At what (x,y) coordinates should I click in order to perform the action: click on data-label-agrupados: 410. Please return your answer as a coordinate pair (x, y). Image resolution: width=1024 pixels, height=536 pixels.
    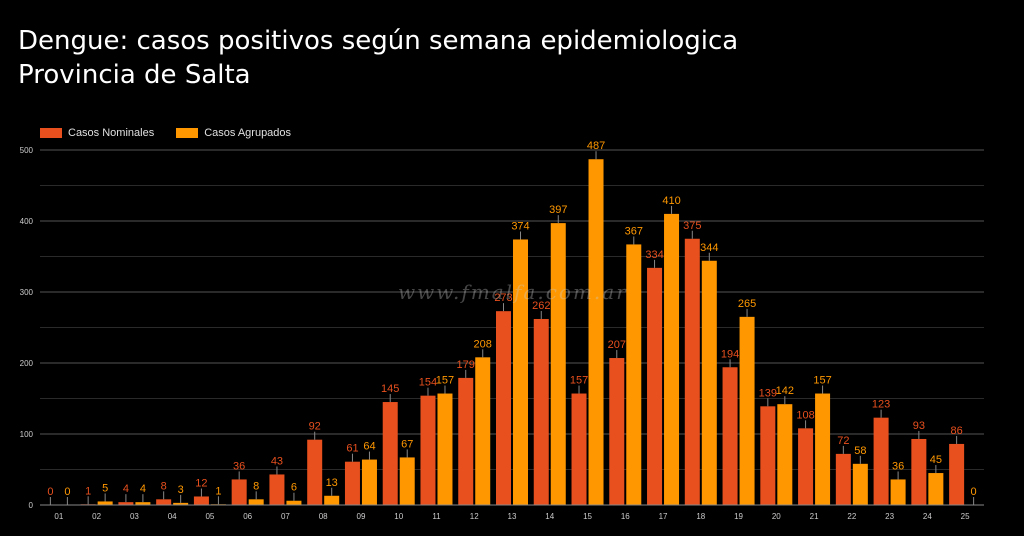
    Looking at the image, I should click on (671, 201).